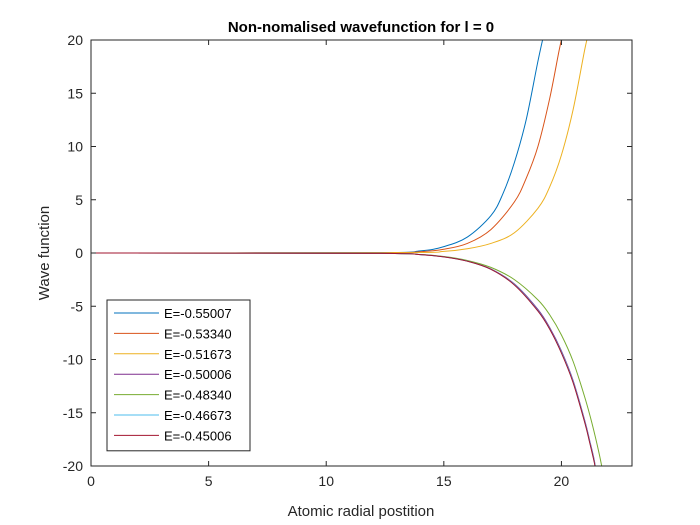  What do you see at coordinates (562, 481) in the screenshot?
I see `x-tick-label: 20` at bounding box center [562, 481].